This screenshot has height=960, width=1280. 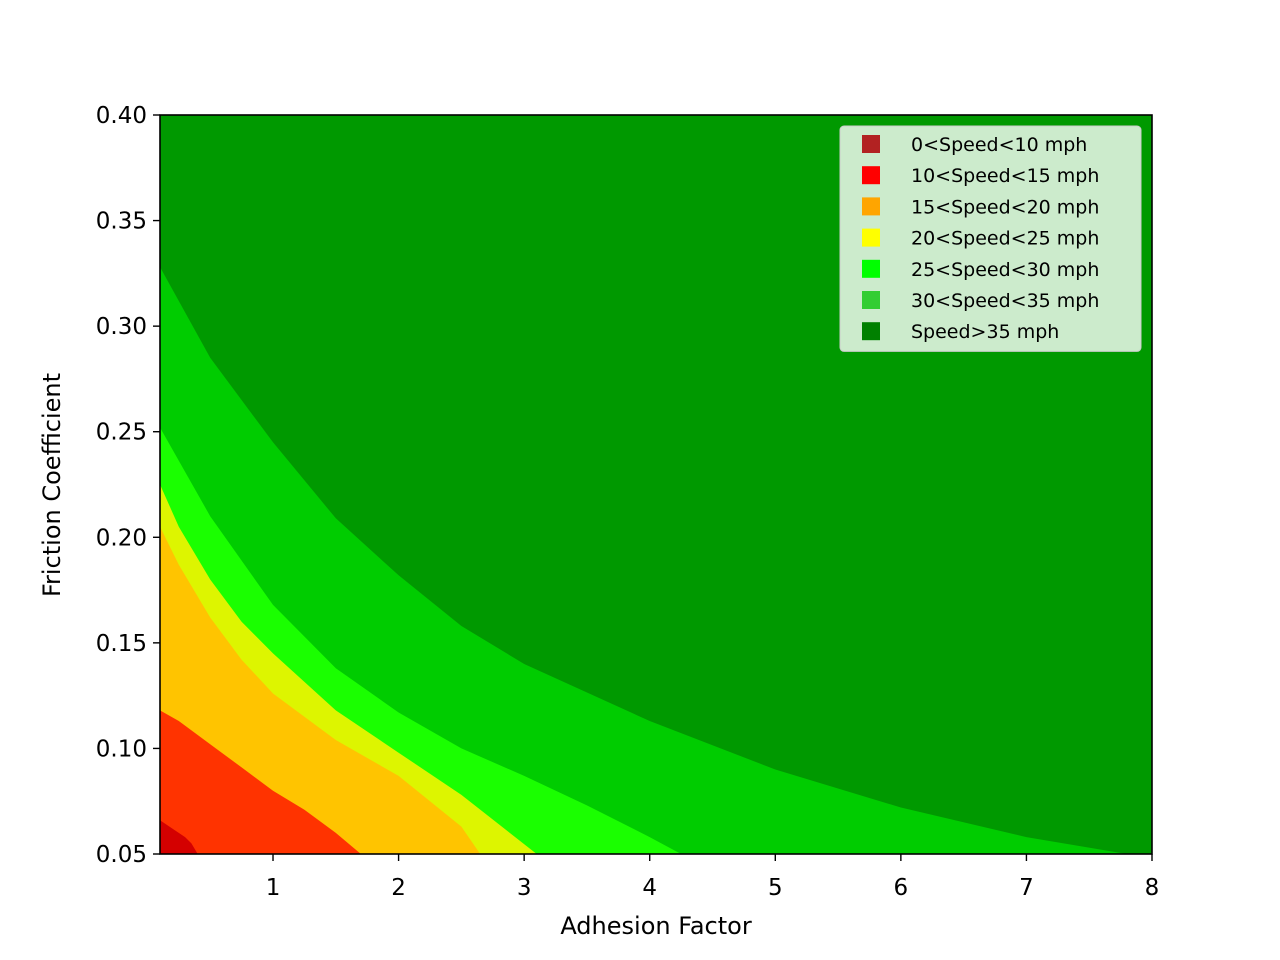 What do you see at coordinates (121, 116) in the screenshot?
I see `y-tick-label: 0.40` at bounding box center [121, 116].